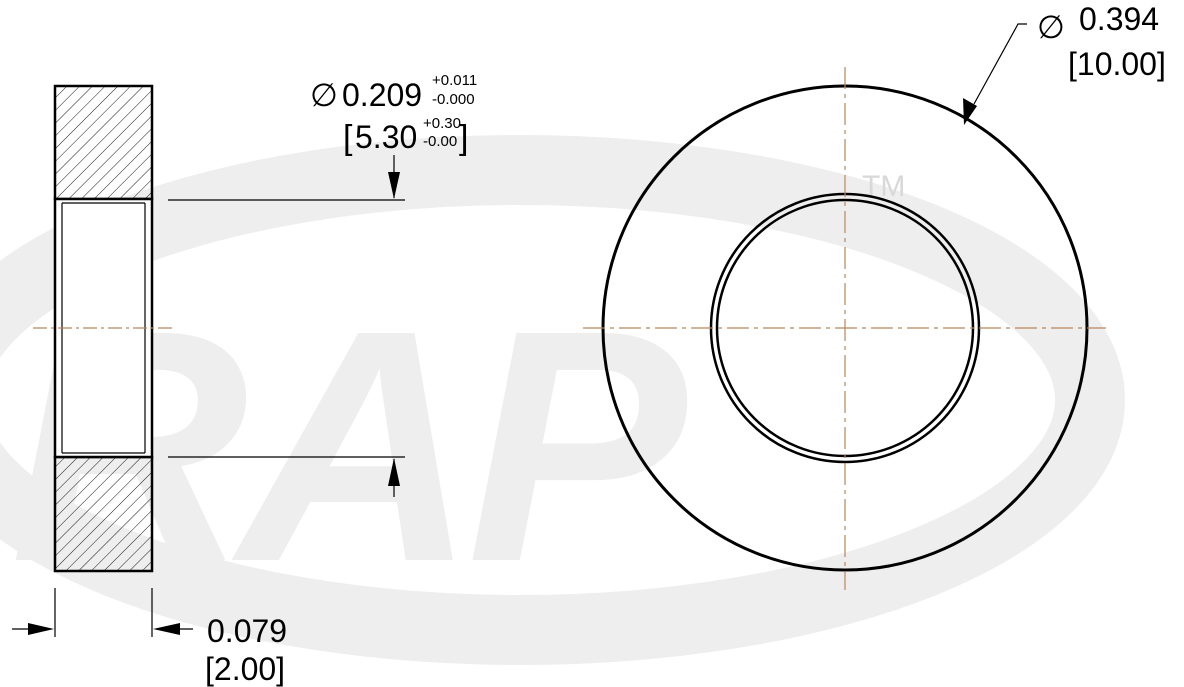  Describe the element at coordinates (1051, 27) in the screenshot. I see `outer-diameter-symbol: ∅` at that location.